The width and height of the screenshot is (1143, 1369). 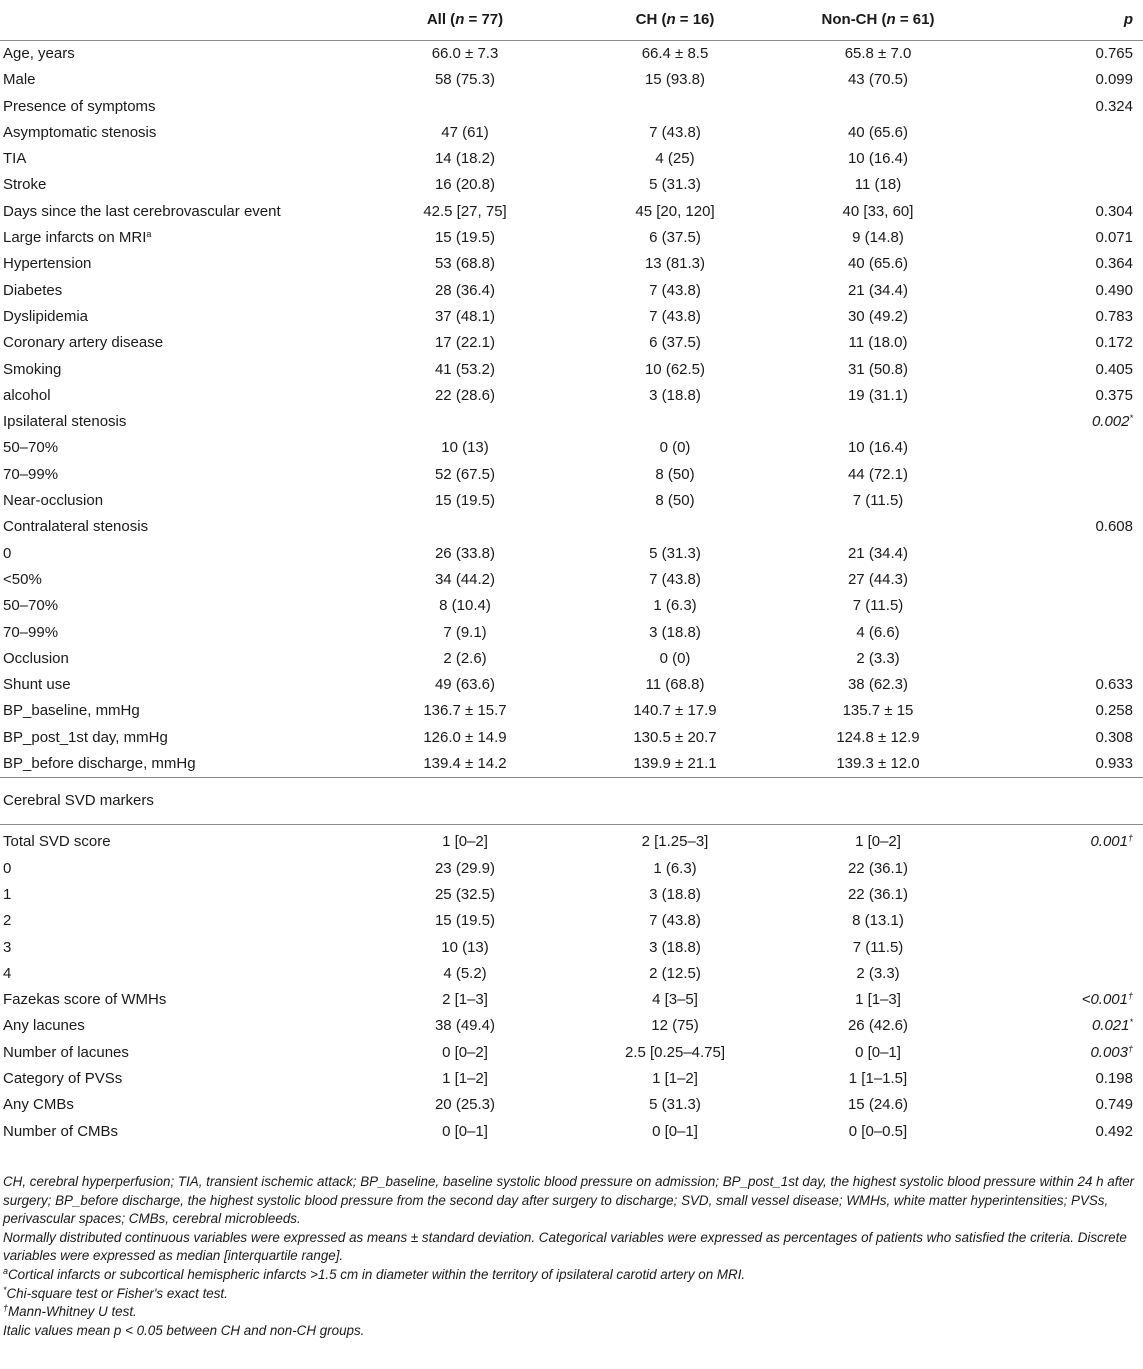 I want to click on cell-non-ch: 135.7 ± 15, so click(x=878, y=711).